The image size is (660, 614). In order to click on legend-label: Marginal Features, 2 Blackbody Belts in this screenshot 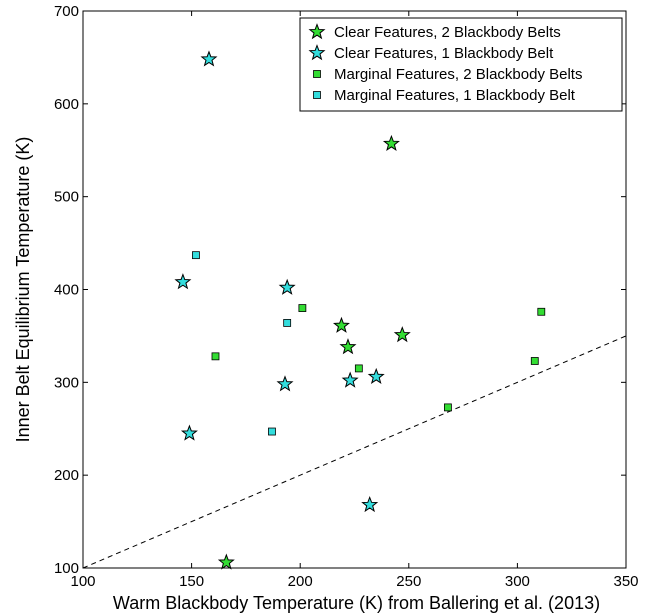, I will do `click(458, 74)`.